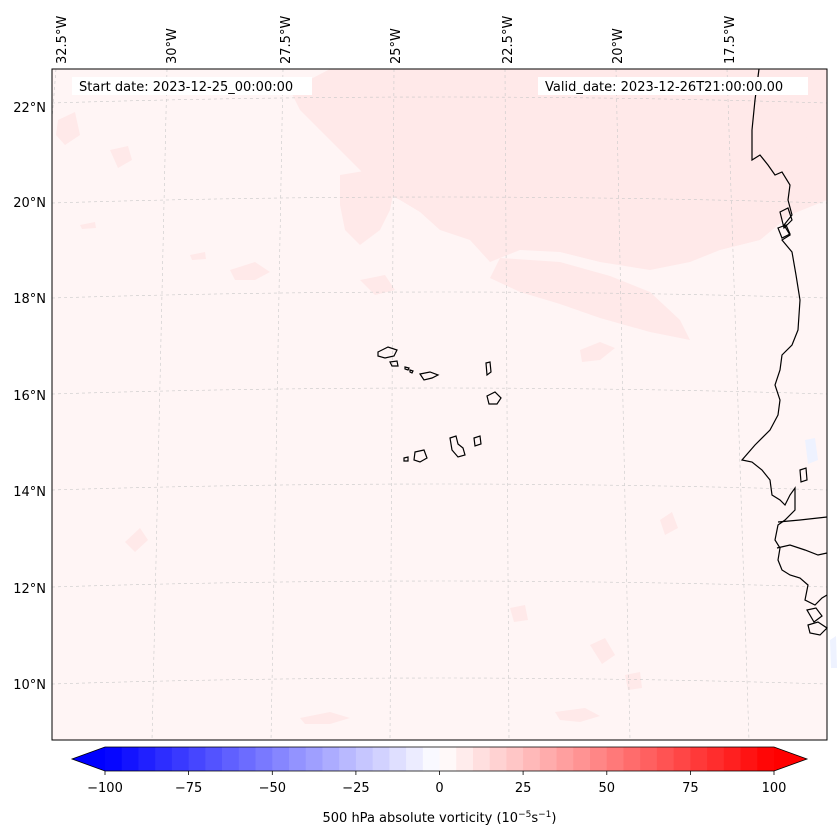 This screenshot has width=837, height=839. Describe the element at coordinates (172, 46) in the screenshot. I see `lon-label: 30°W` at that location.